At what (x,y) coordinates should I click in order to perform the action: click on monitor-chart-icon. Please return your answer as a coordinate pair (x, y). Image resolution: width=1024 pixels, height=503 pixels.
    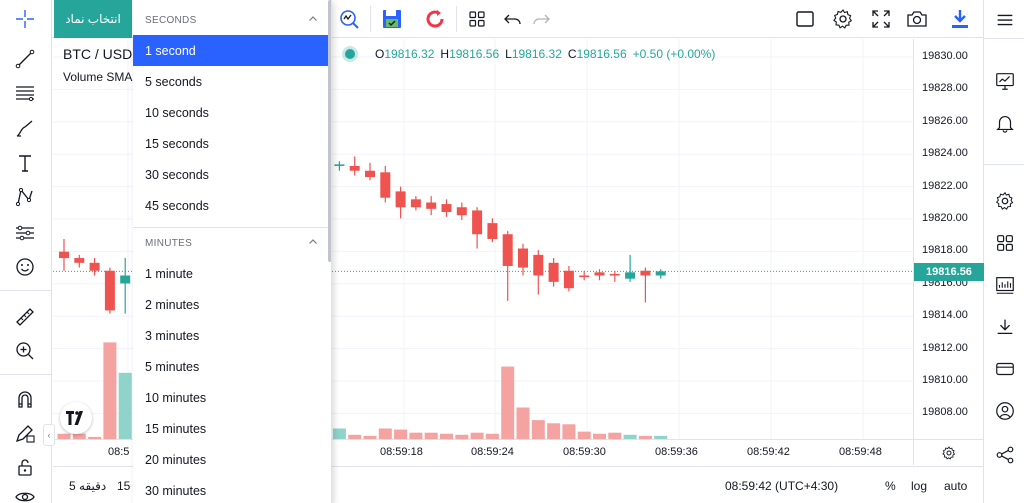
    Looking at the image, I should click on (1005, 81).